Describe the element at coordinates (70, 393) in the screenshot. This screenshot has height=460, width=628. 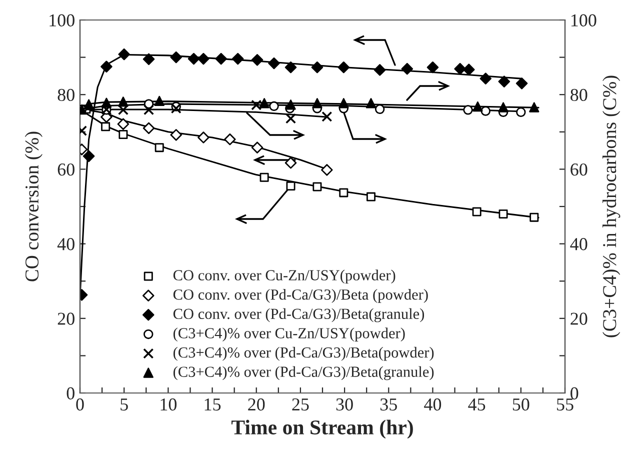
I see `y-tick-label: 0` at that location.